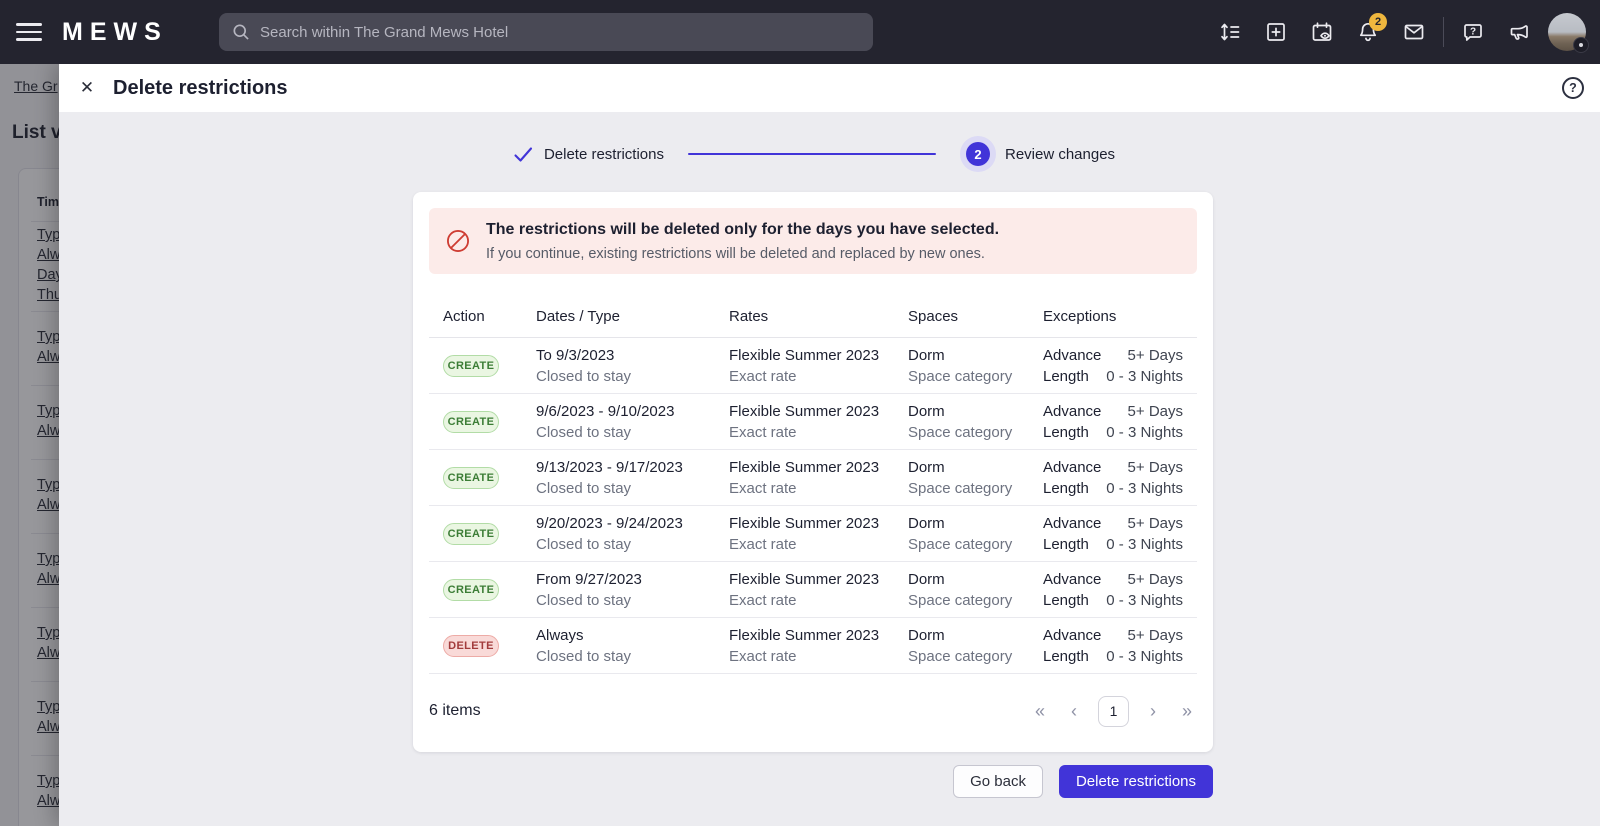 Image resolution: width=1600 pixels, height=826 pixels. What do you see at coordinates (1135, 781) in the screenshot?
I see `delete-restrictions-button: Delete restrictions` at bounding box center [1135, 781].